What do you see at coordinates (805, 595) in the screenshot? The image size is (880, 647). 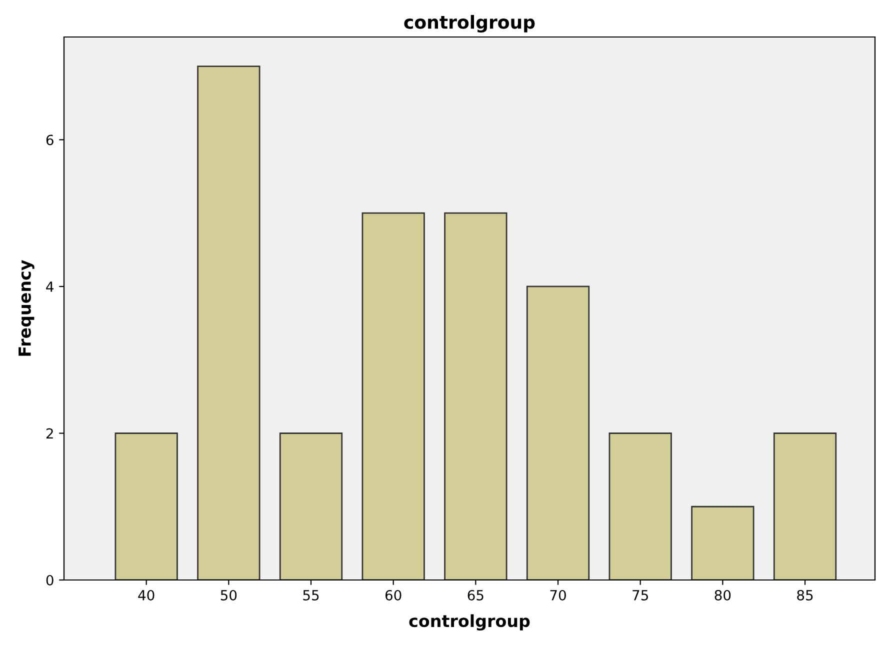 I see `x-tick-label: 85` at bounding box center [805, 595].